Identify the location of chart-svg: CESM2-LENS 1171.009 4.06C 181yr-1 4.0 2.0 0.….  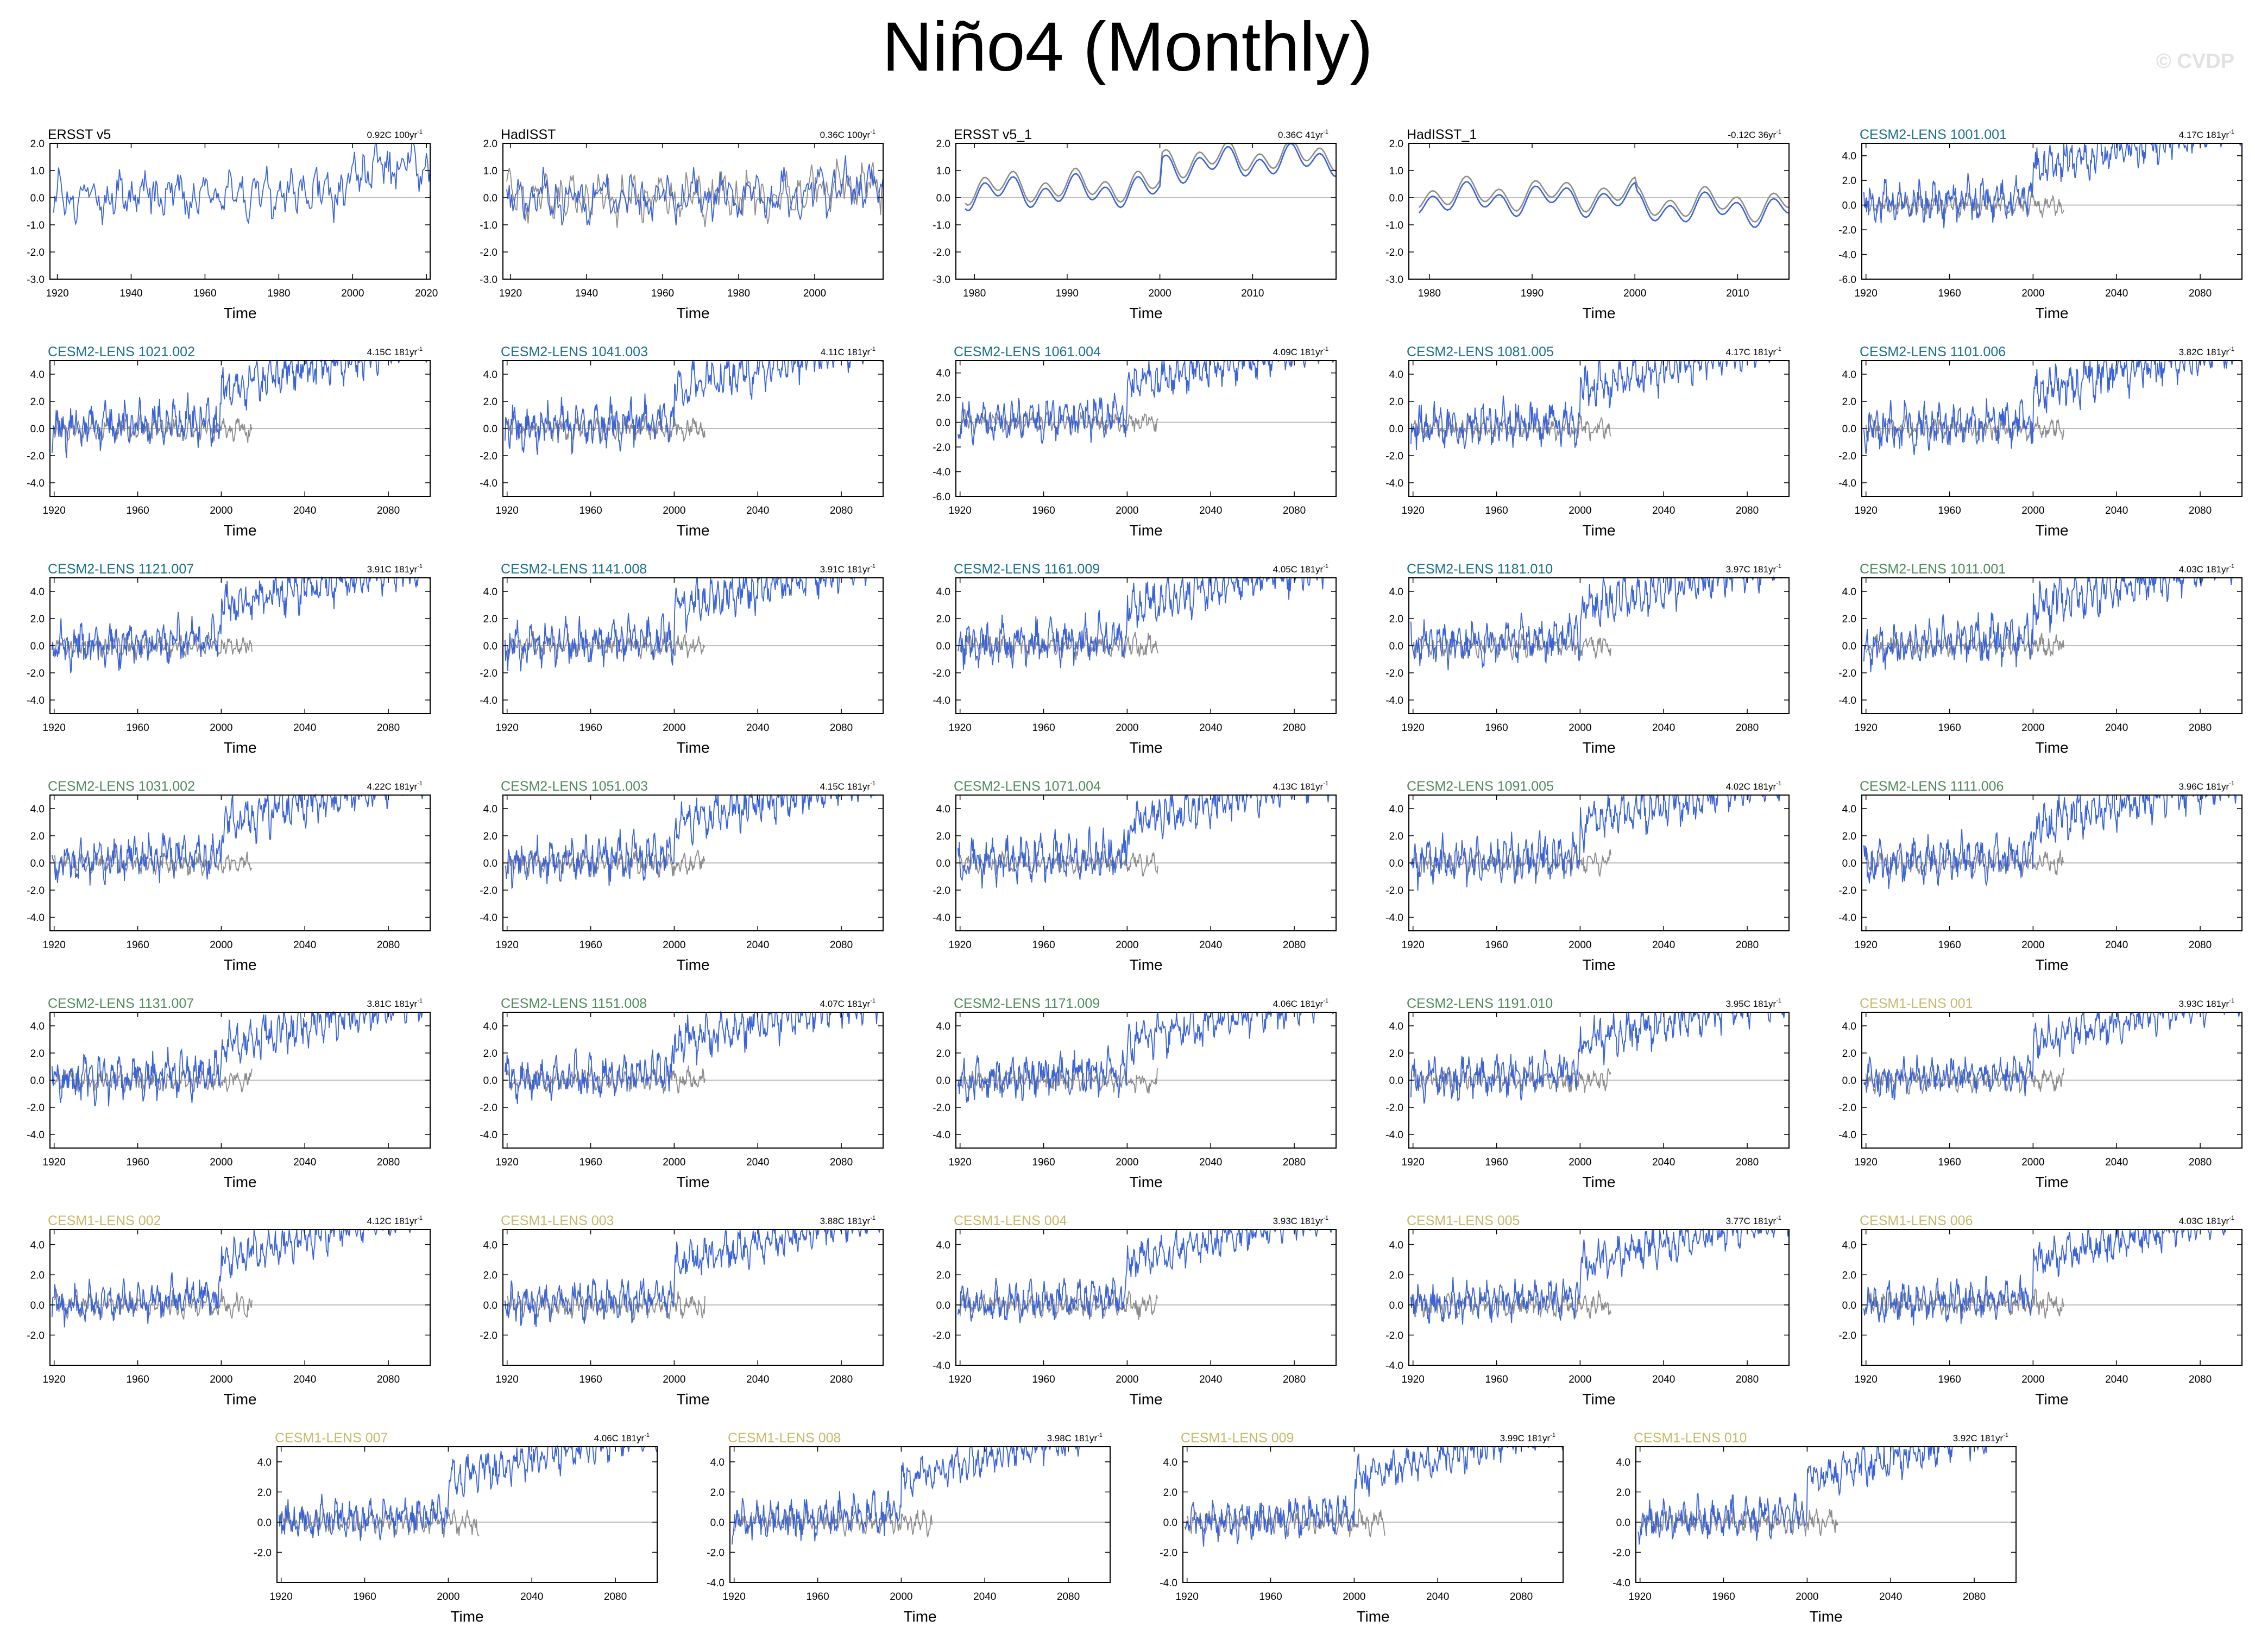
(1135, 1093).